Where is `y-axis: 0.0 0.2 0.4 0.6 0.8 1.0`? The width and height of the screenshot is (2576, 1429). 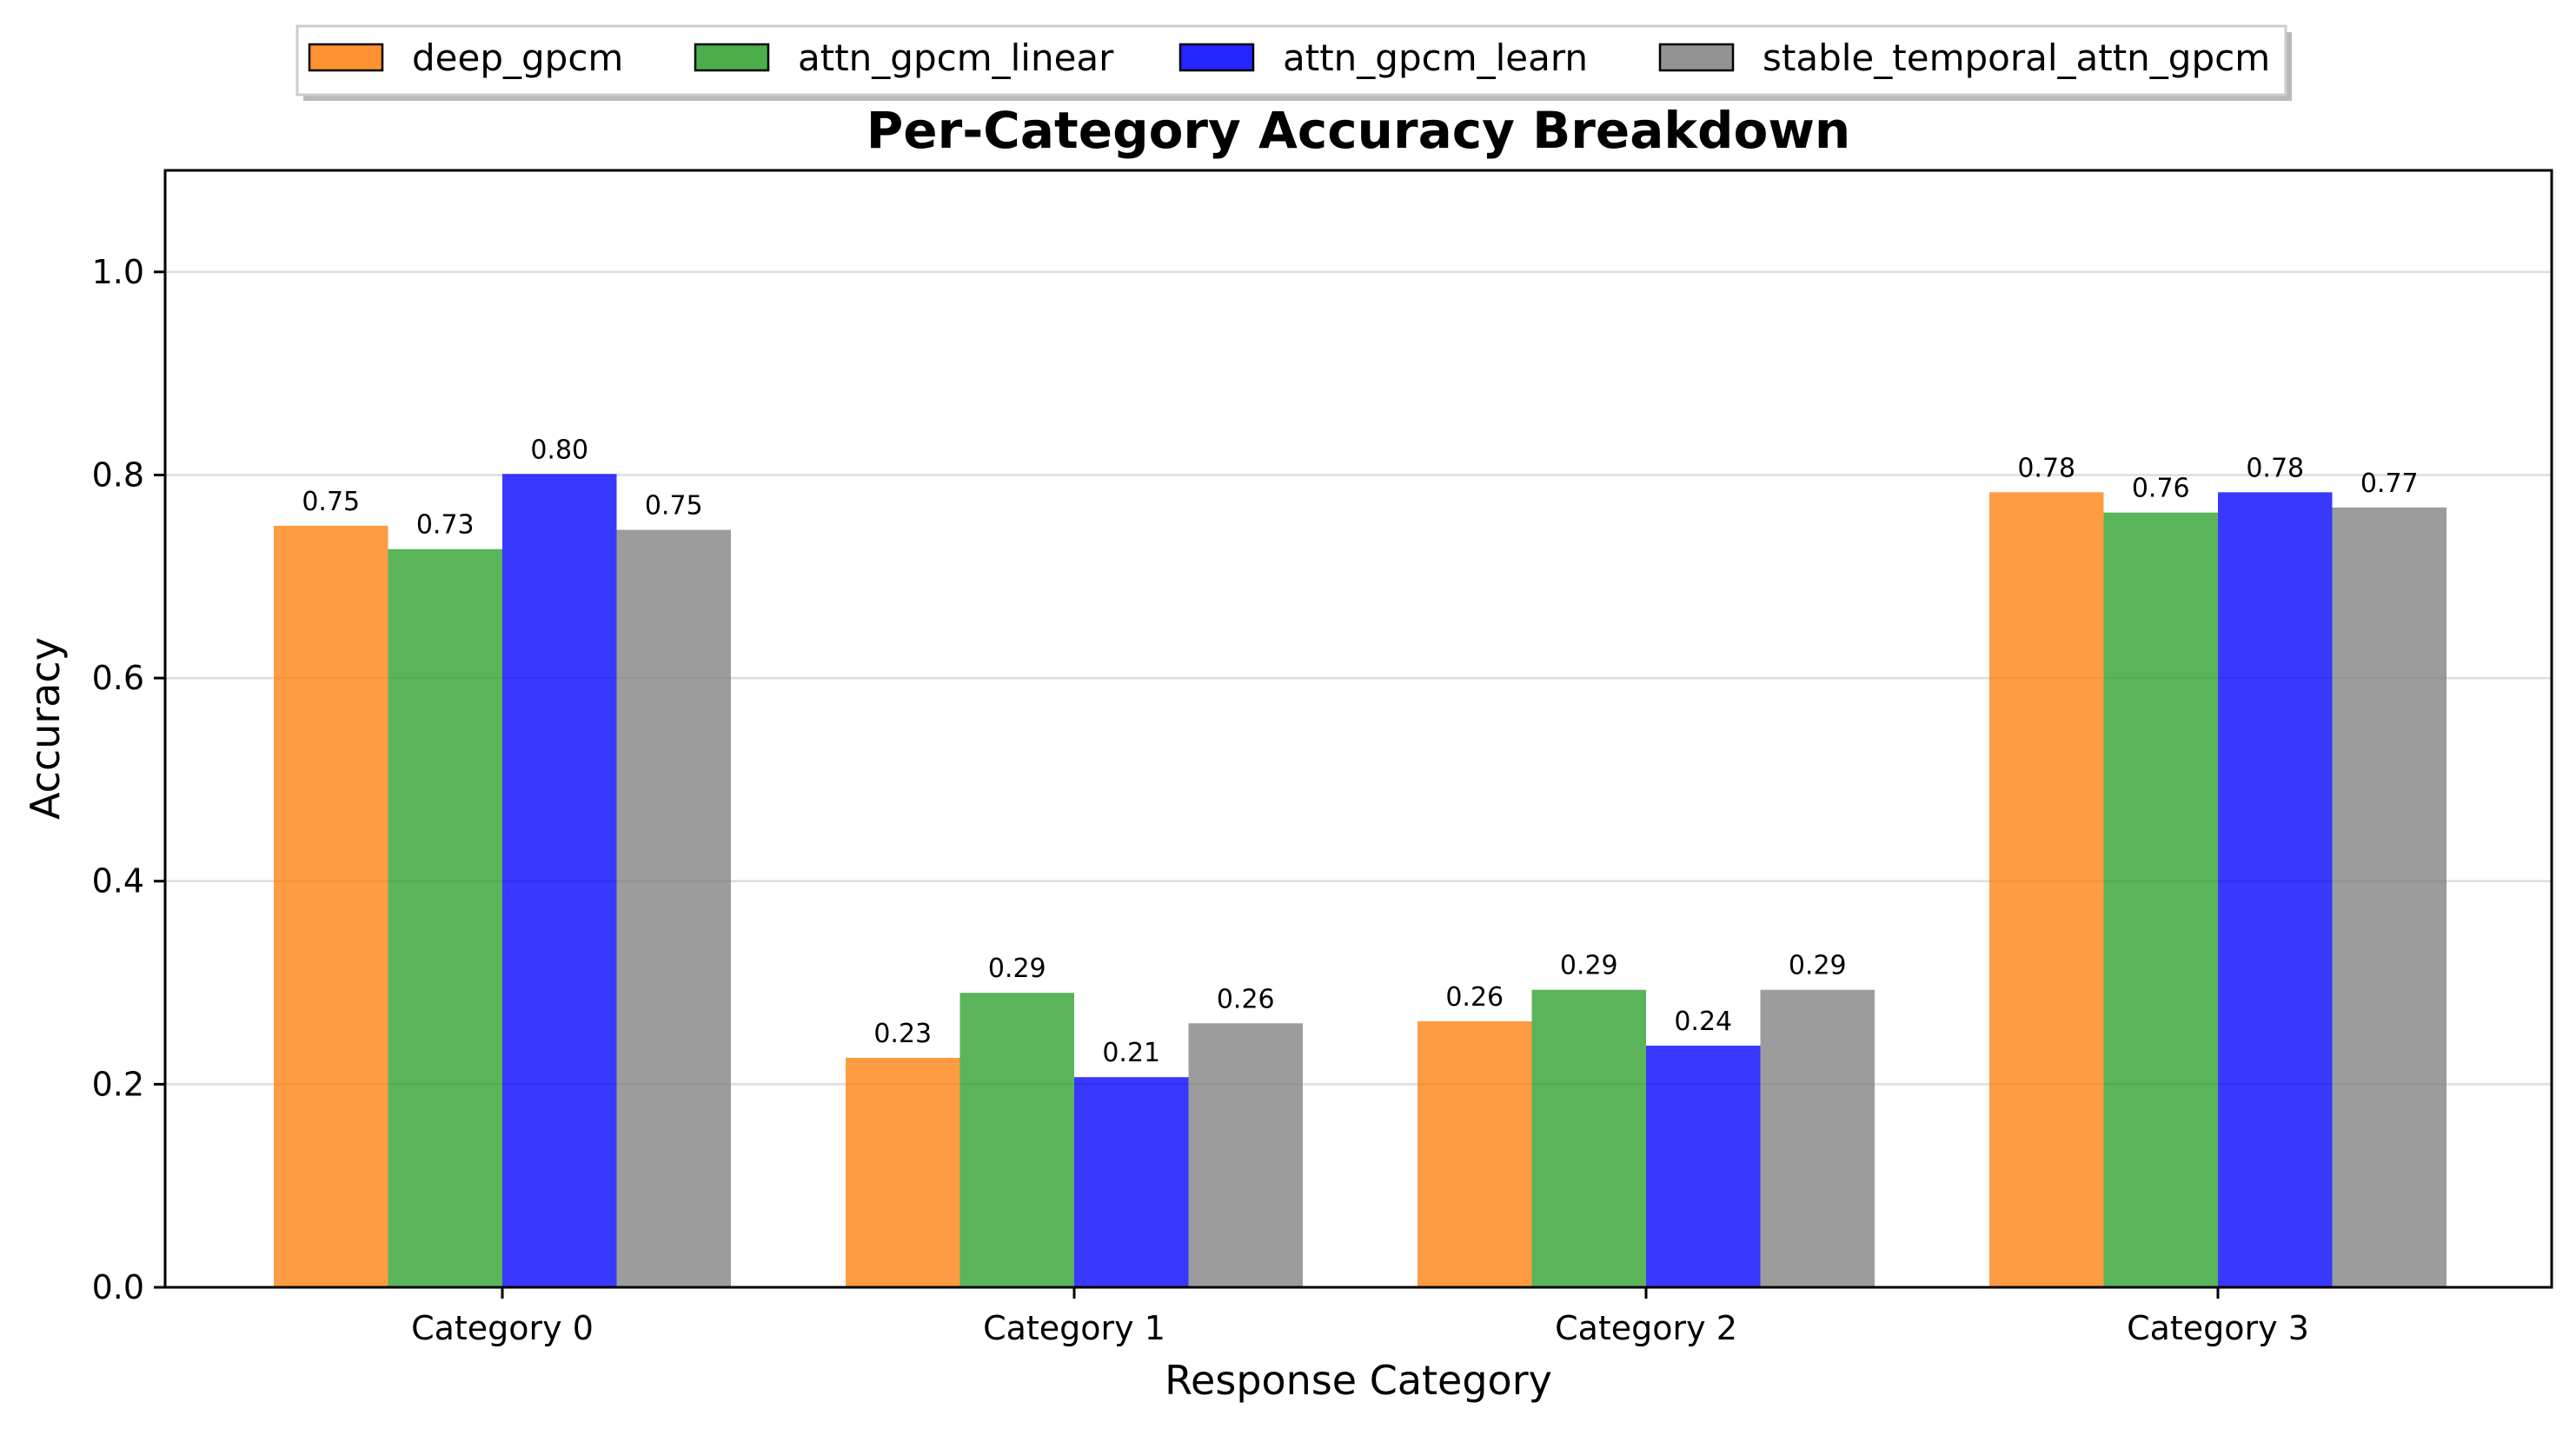 y-axis: 0.0 0.2 0.4 0.6 0.8 1.0 is located at coordinates (128, 779).